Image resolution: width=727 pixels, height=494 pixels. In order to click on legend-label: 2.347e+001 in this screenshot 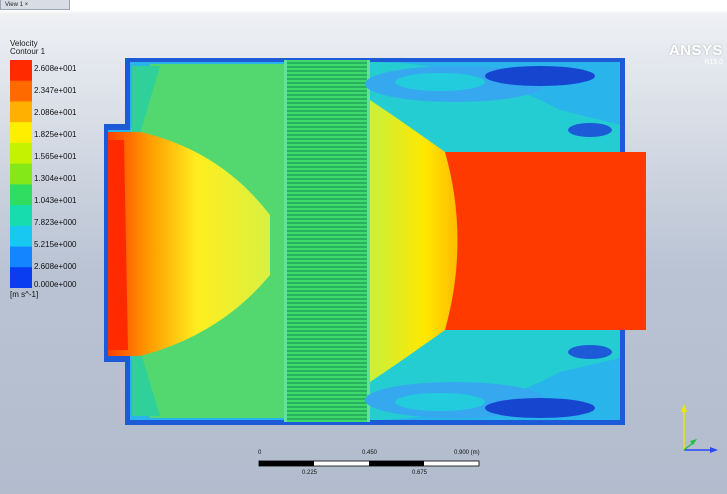, I will do `click(55, 90)`.